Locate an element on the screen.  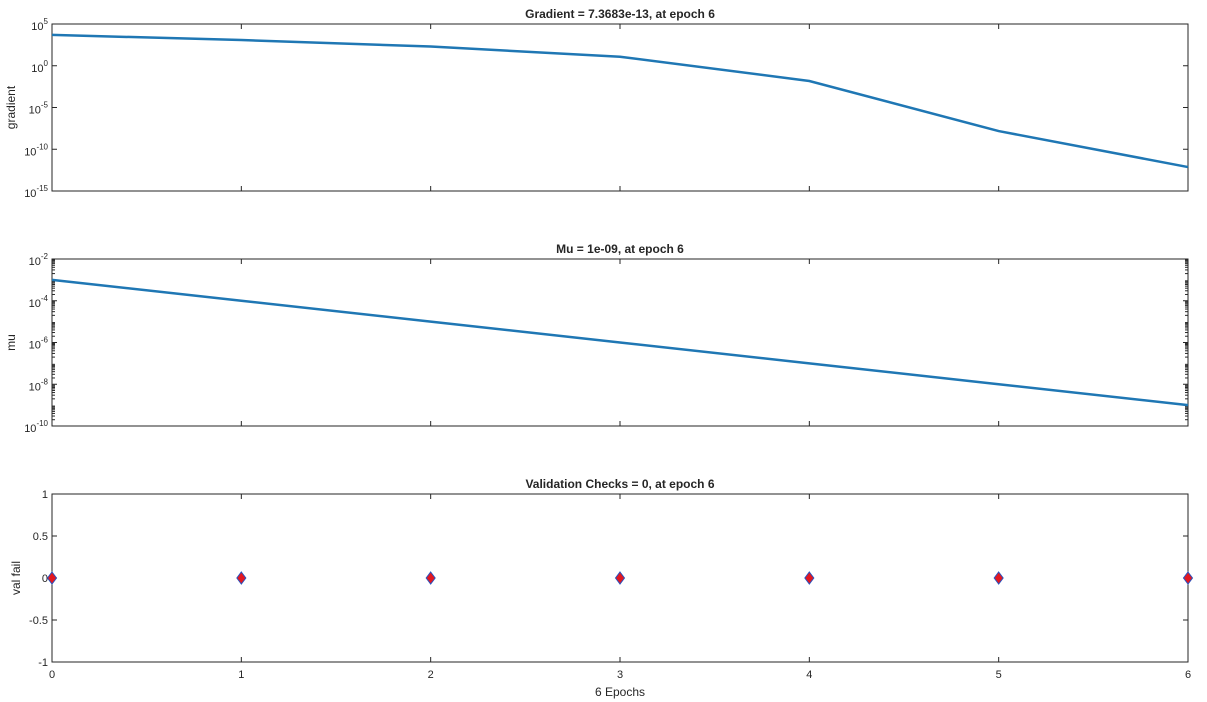
y-tick-label: 10⁻² is located at coordinates (39, 260).